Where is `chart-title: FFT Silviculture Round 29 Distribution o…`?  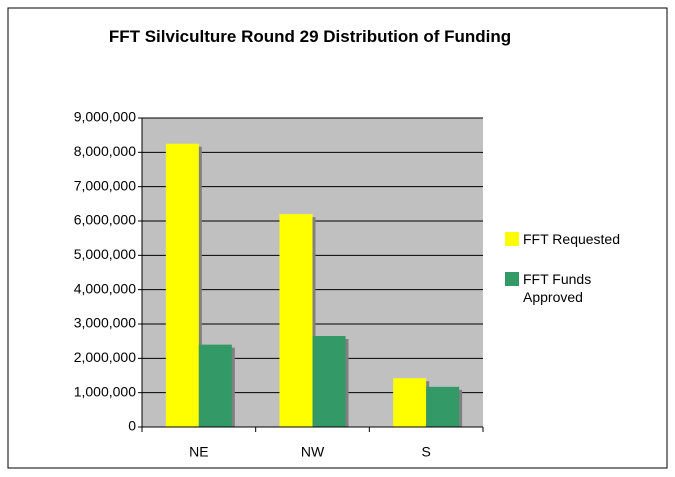 chart-title: FFT Silviculture Round 29 Distribution o… is located at coordinates (310, 36).